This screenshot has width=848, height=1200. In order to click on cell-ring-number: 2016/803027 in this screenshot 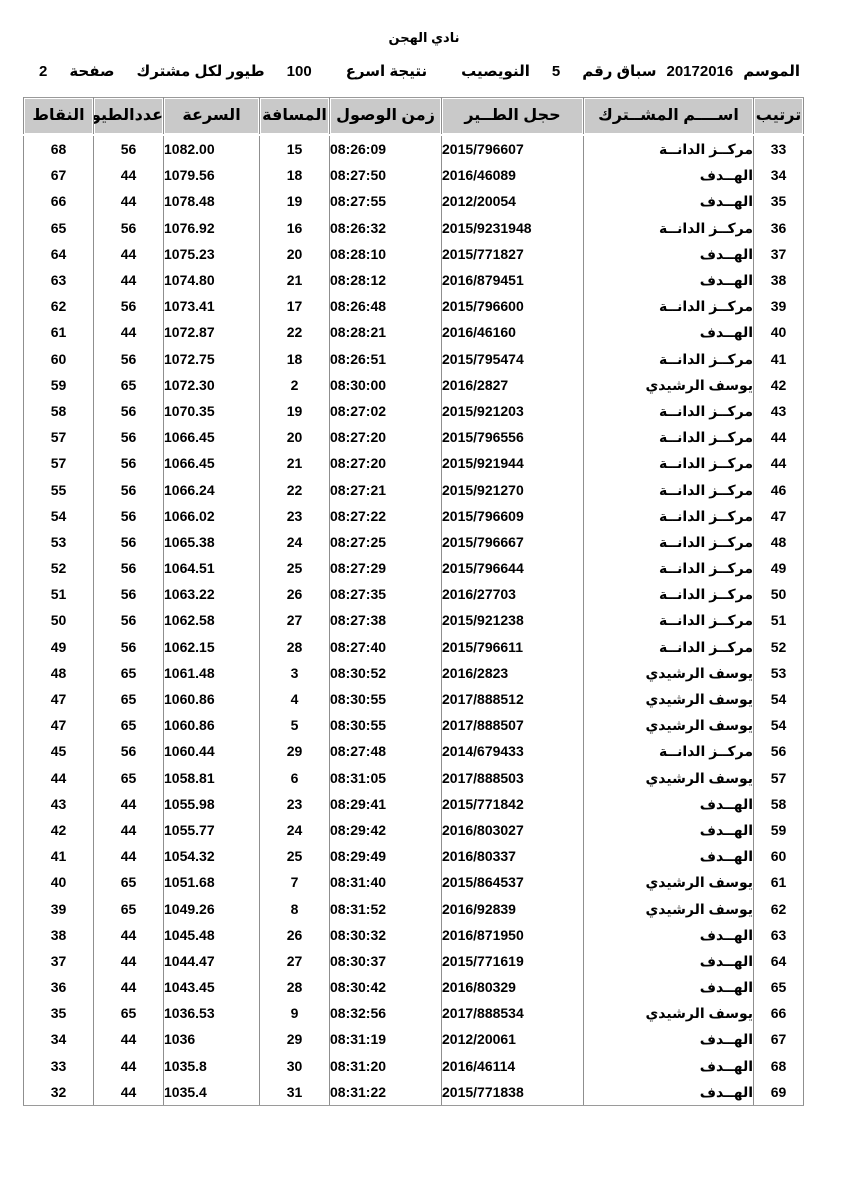, I will do `click(512, 830)`.